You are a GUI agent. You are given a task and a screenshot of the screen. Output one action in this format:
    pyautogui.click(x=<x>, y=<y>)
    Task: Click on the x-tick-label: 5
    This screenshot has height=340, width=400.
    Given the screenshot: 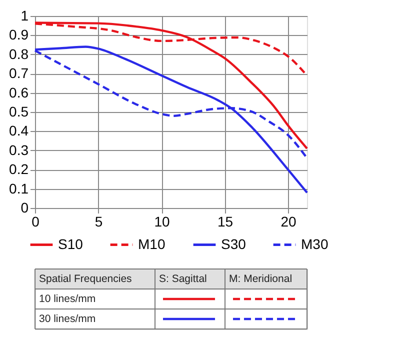 What is the action you would take?
    pyautogui.click(x=98, y=222)
    